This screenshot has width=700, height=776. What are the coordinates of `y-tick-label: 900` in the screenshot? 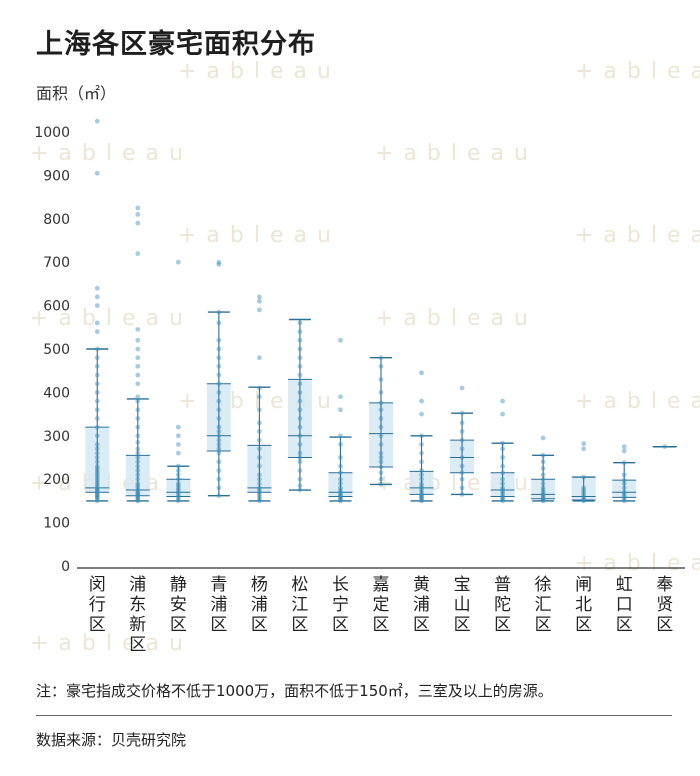 It's located at (56, 176).